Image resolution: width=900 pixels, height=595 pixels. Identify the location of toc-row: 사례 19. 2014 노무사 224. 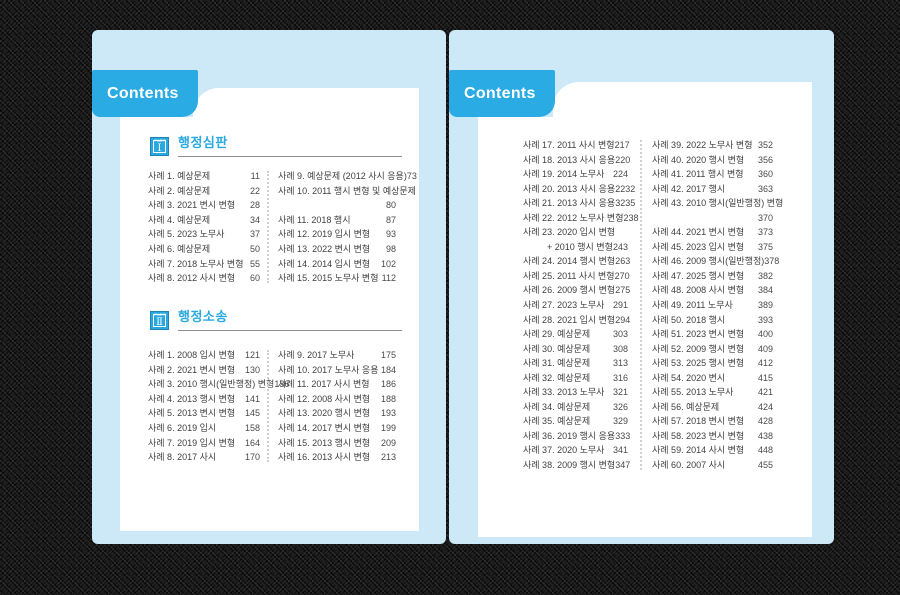
(575, 174).